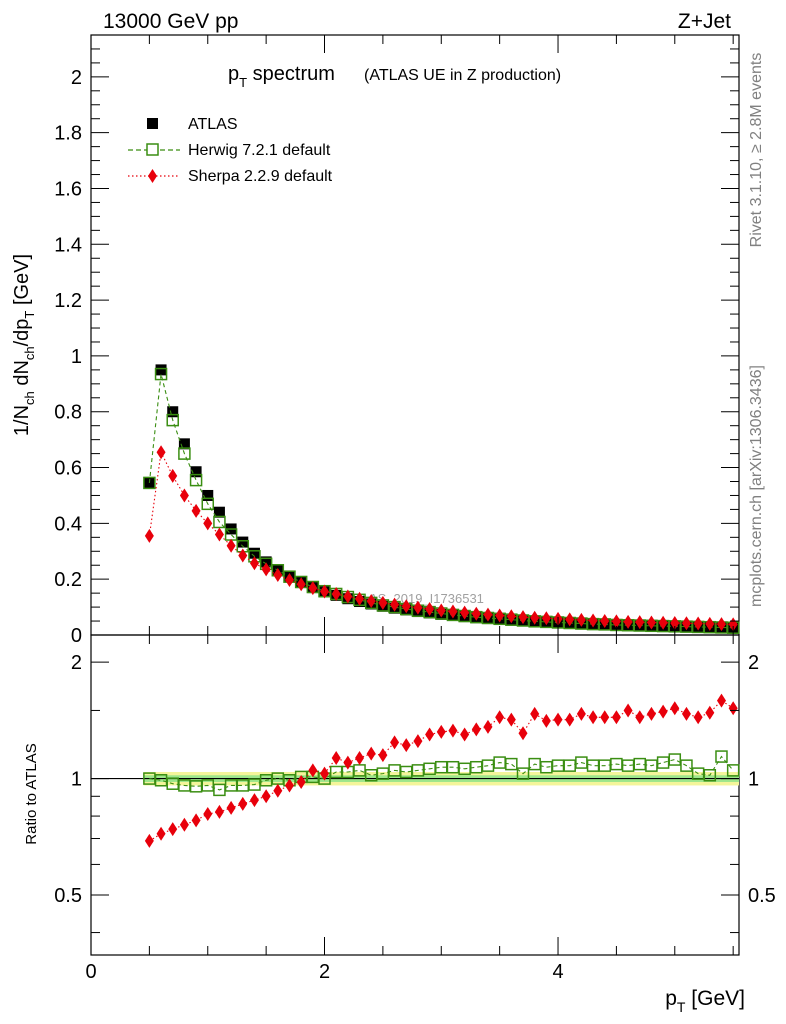 The image size is (786, 1024). I want to click on xtick-label: 4, so click(557, 972).